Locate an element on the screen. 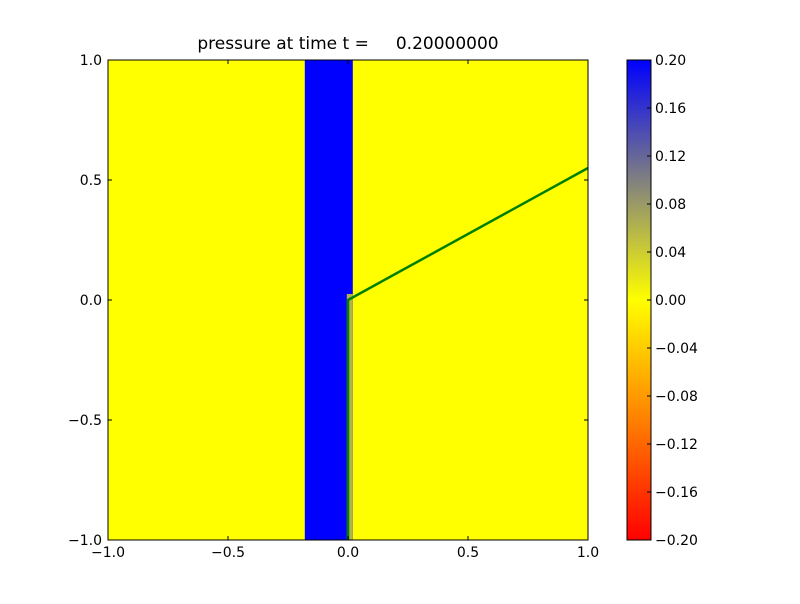 This screenshot has width=800, height=604. x-tick-label: −0.5 is located at coordinates (228, 553).